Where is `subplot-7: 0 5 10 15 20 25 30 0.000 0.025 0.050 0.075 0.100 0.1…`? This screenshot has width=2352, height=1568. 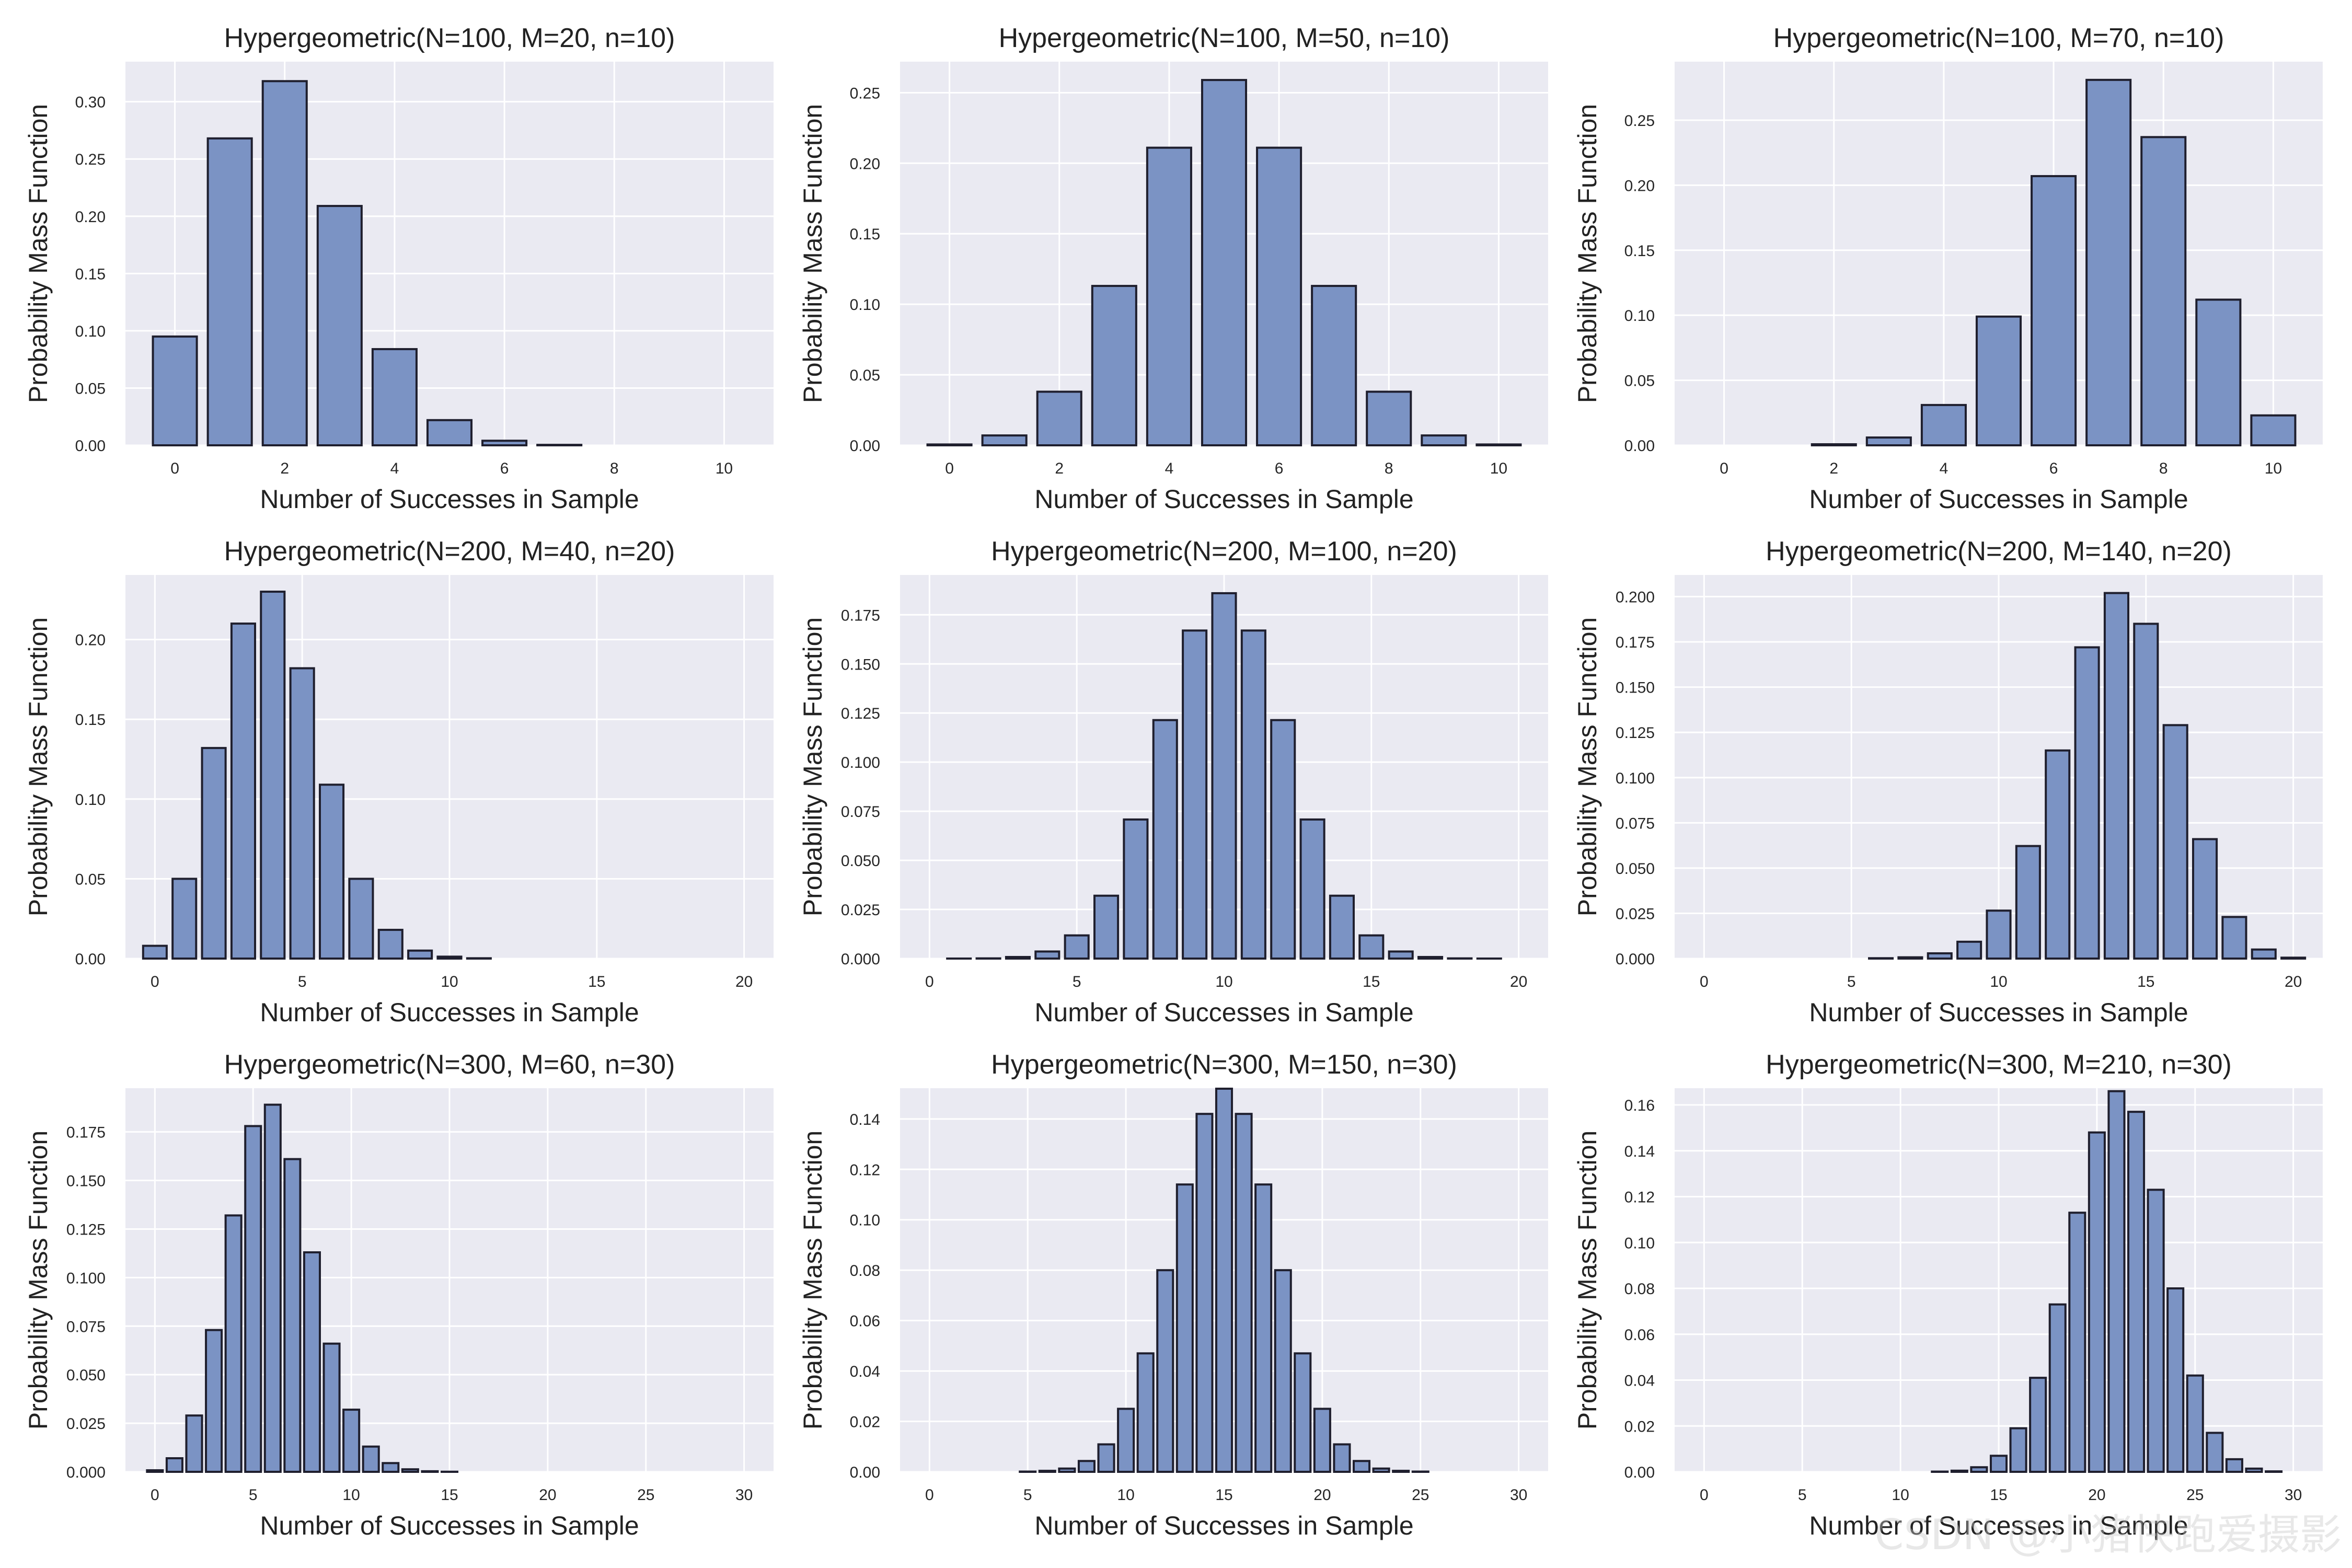
subplot-7: 0 5 10 15 20 25 30 0.000 0.025 0.050 0.075 0.100 0.1… is located at coordinates (399, 1295).